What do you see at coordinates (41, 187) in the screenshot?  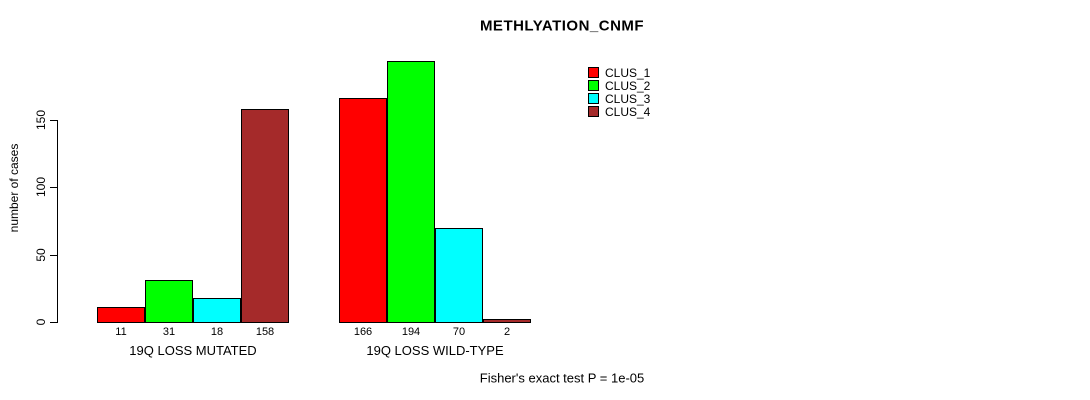 I see `y-tick-label: 100` at bounding box center [41, 187].